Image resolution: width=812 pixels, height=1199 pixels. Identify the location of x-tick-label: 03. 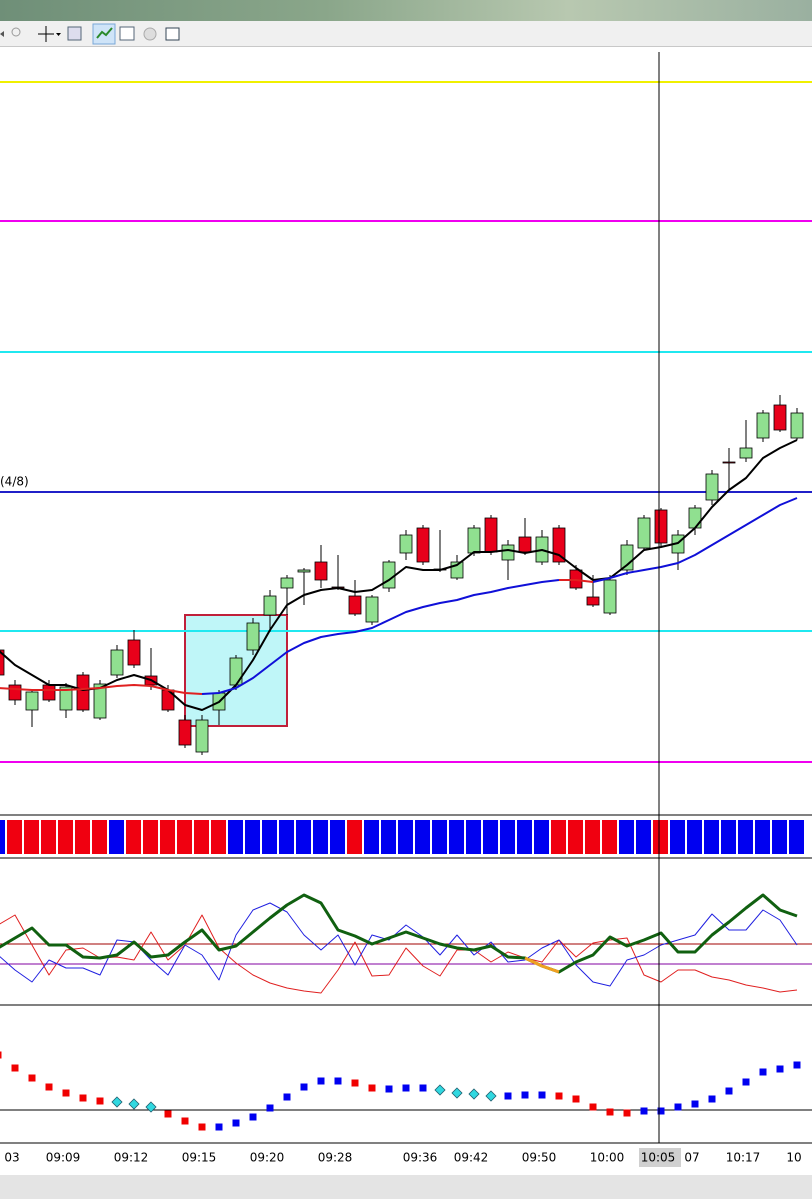
(11, 1158).